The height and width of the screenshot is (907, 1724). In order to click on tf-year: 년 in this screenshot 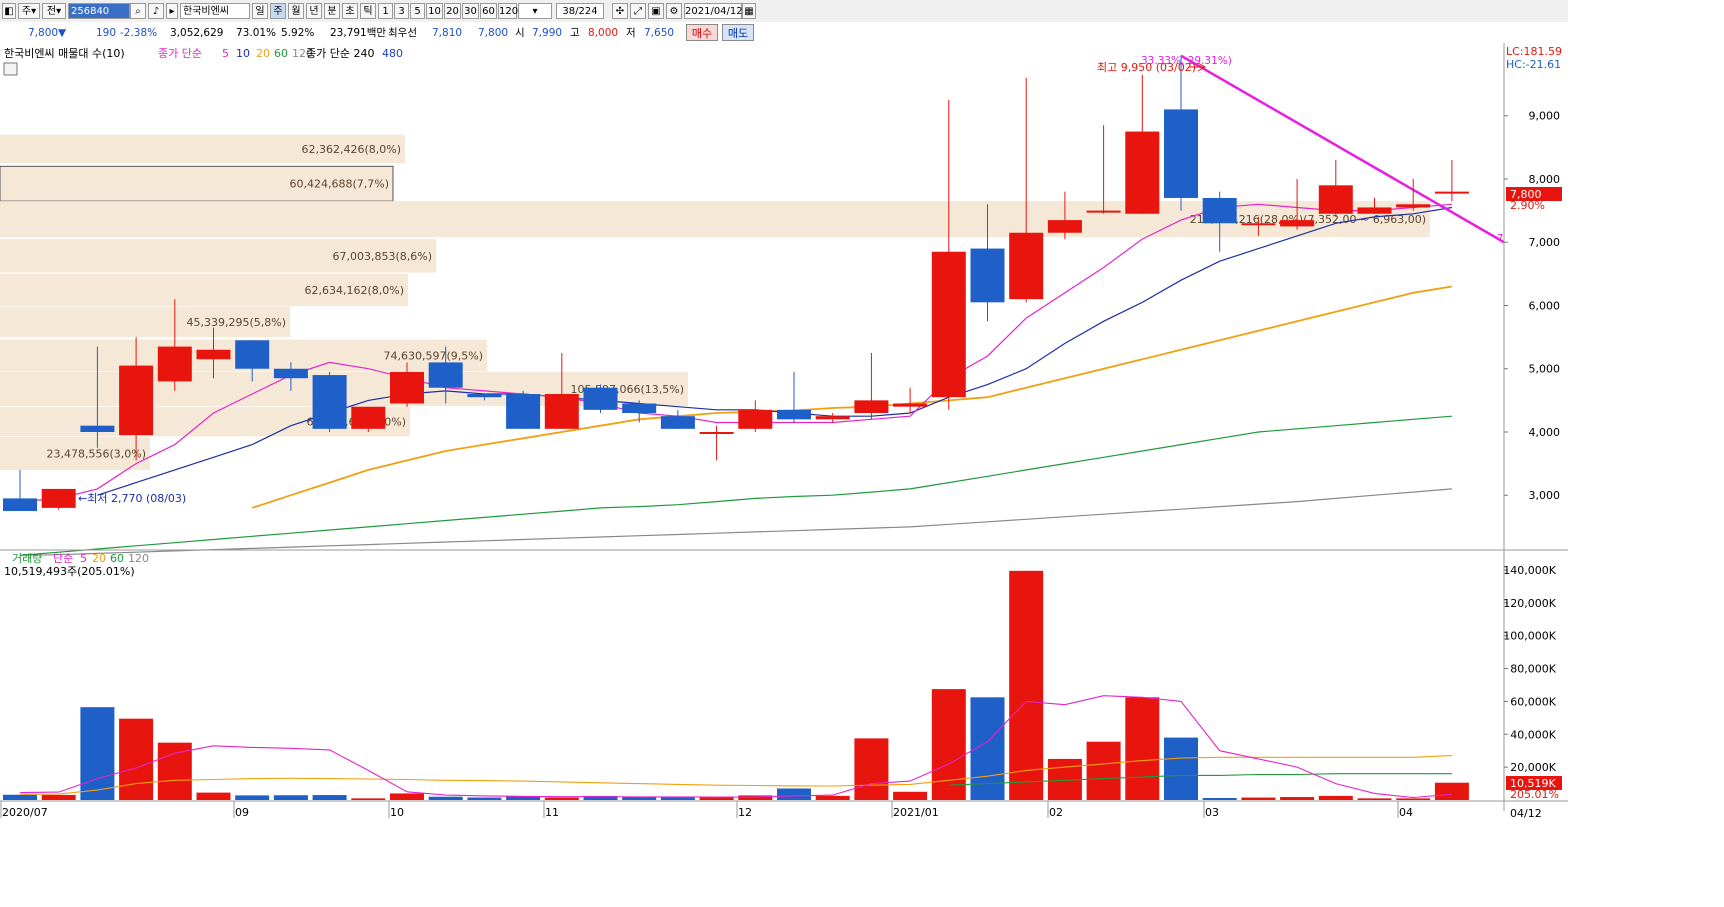, I will do `click(314, 11)`.